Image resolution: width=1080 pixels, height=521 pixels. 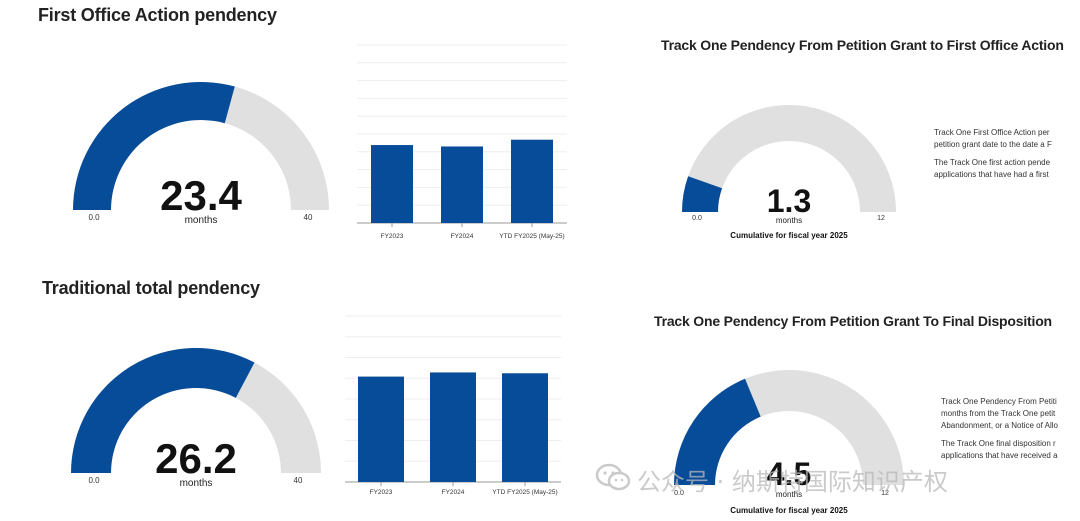 I want to click on watermark-text: 公众号 · 纳斯特国际知识产权, so click(x=792, y=482).